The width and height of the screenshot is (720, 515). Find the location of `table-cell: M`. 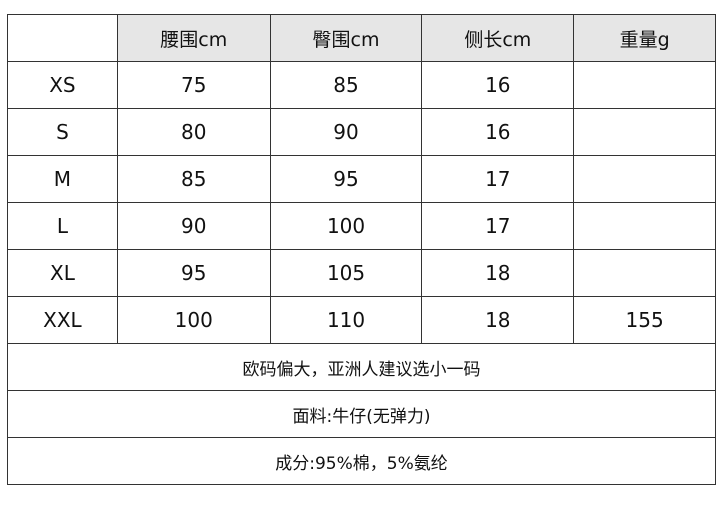

table-cell: M is located at coordinates (62, 179).